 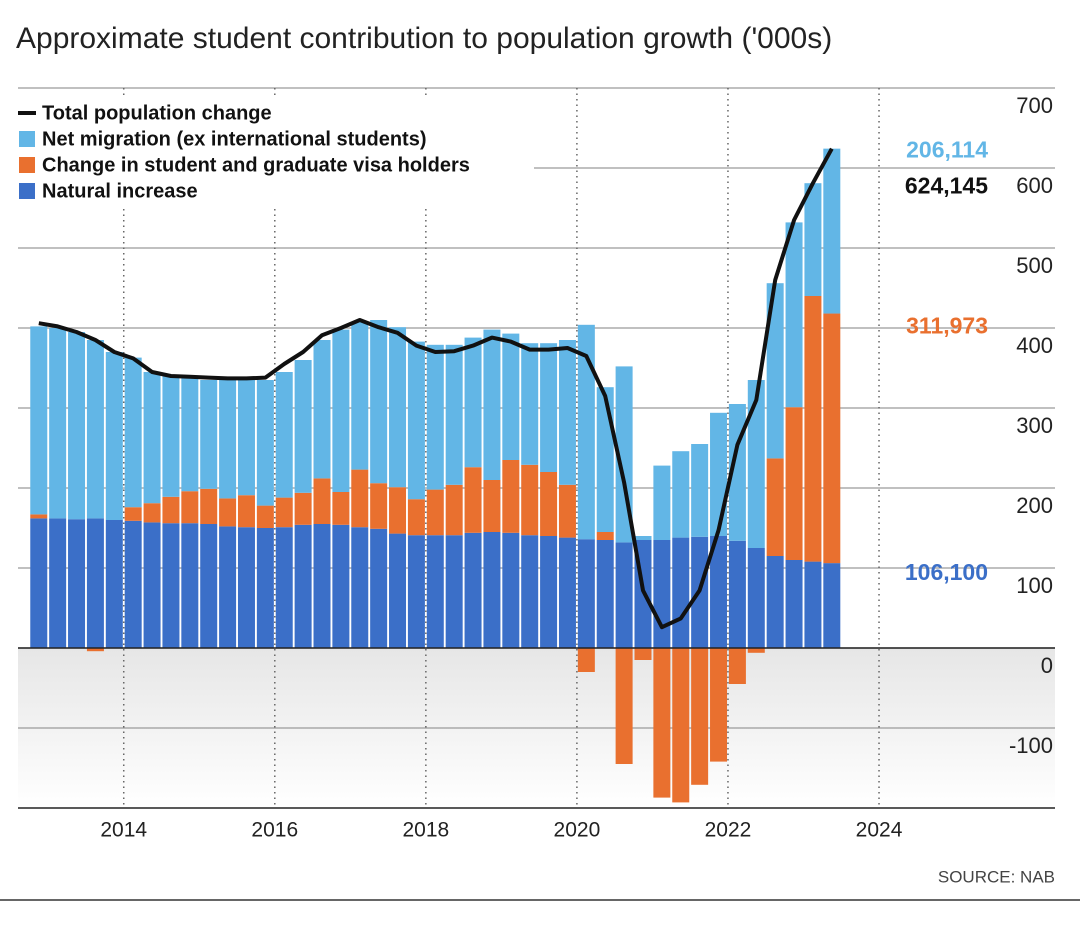 What do you see at coordinates (120, 191) in the screenshot?
I see `legend-label: Natural increase` at bounding box center [120, 191].